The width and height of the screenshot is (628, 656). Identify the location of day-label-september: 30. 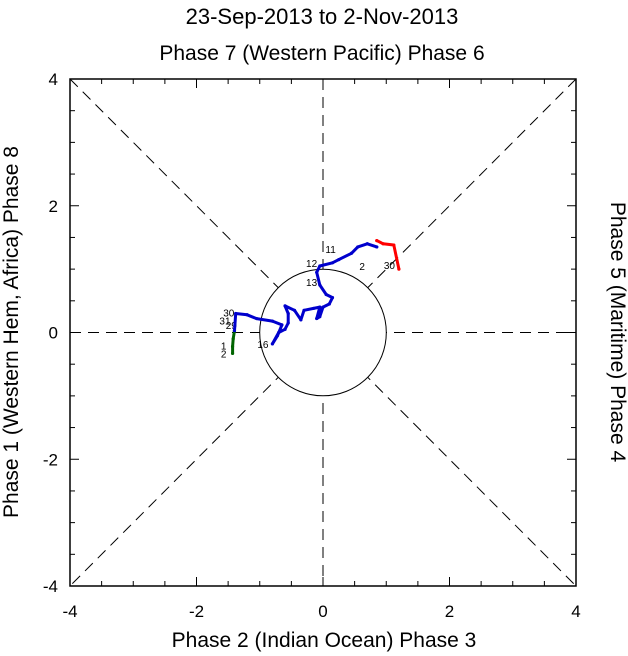
(229, 313).